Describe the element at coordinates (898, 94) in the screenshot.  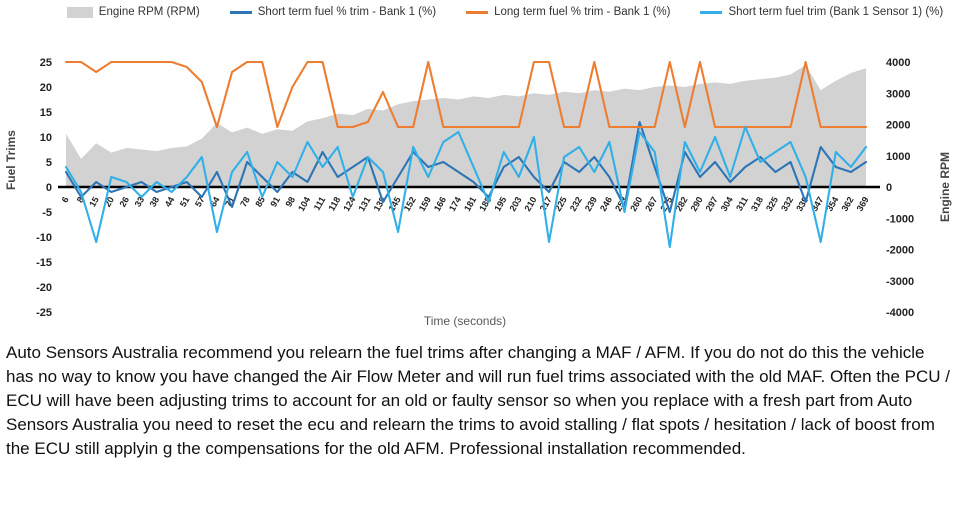
I see `svg-text: 3000` at that location.